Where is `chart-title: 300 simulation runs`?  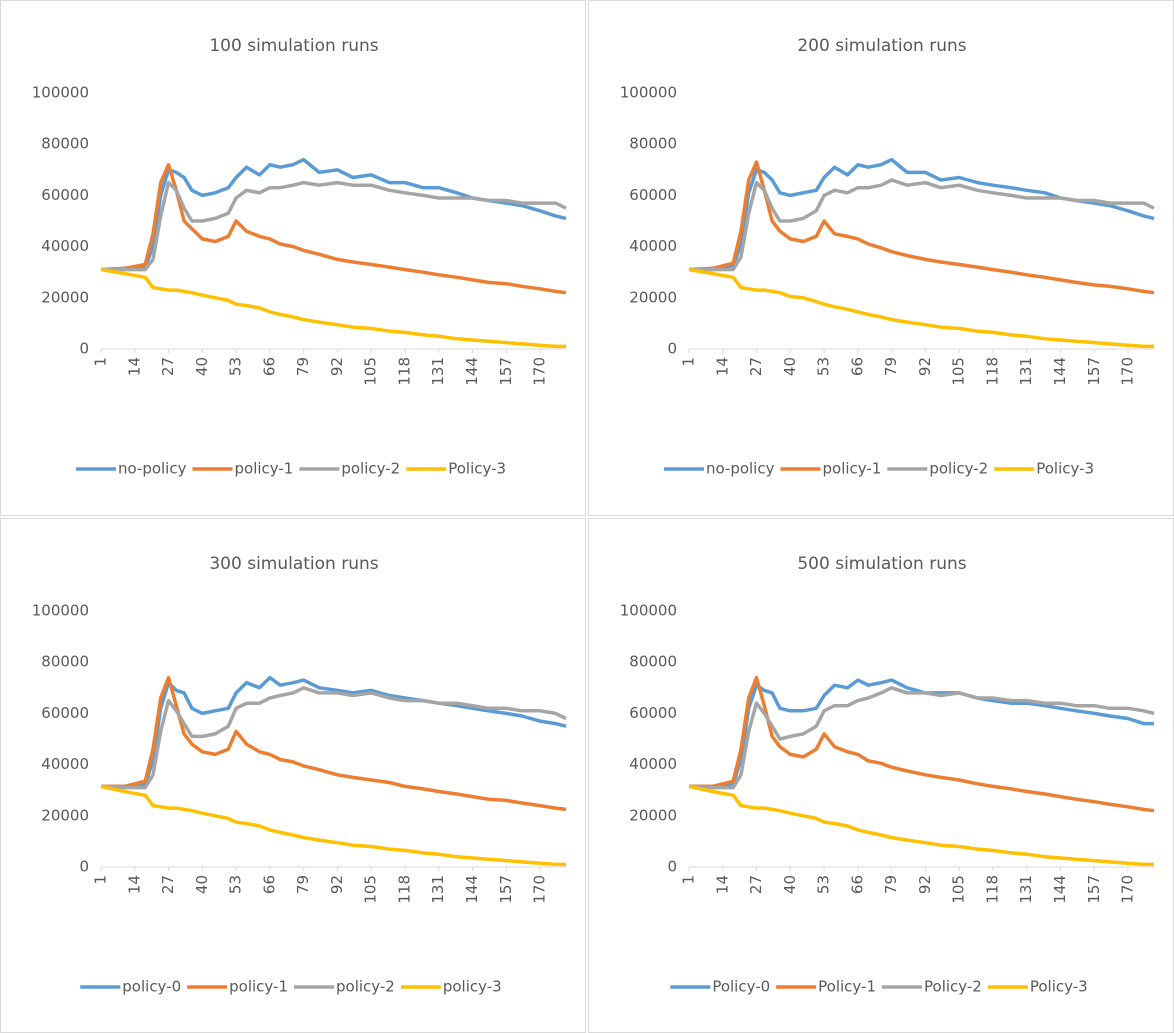 chart-title: 300 simulation runs is located at coordinates (293, 564).